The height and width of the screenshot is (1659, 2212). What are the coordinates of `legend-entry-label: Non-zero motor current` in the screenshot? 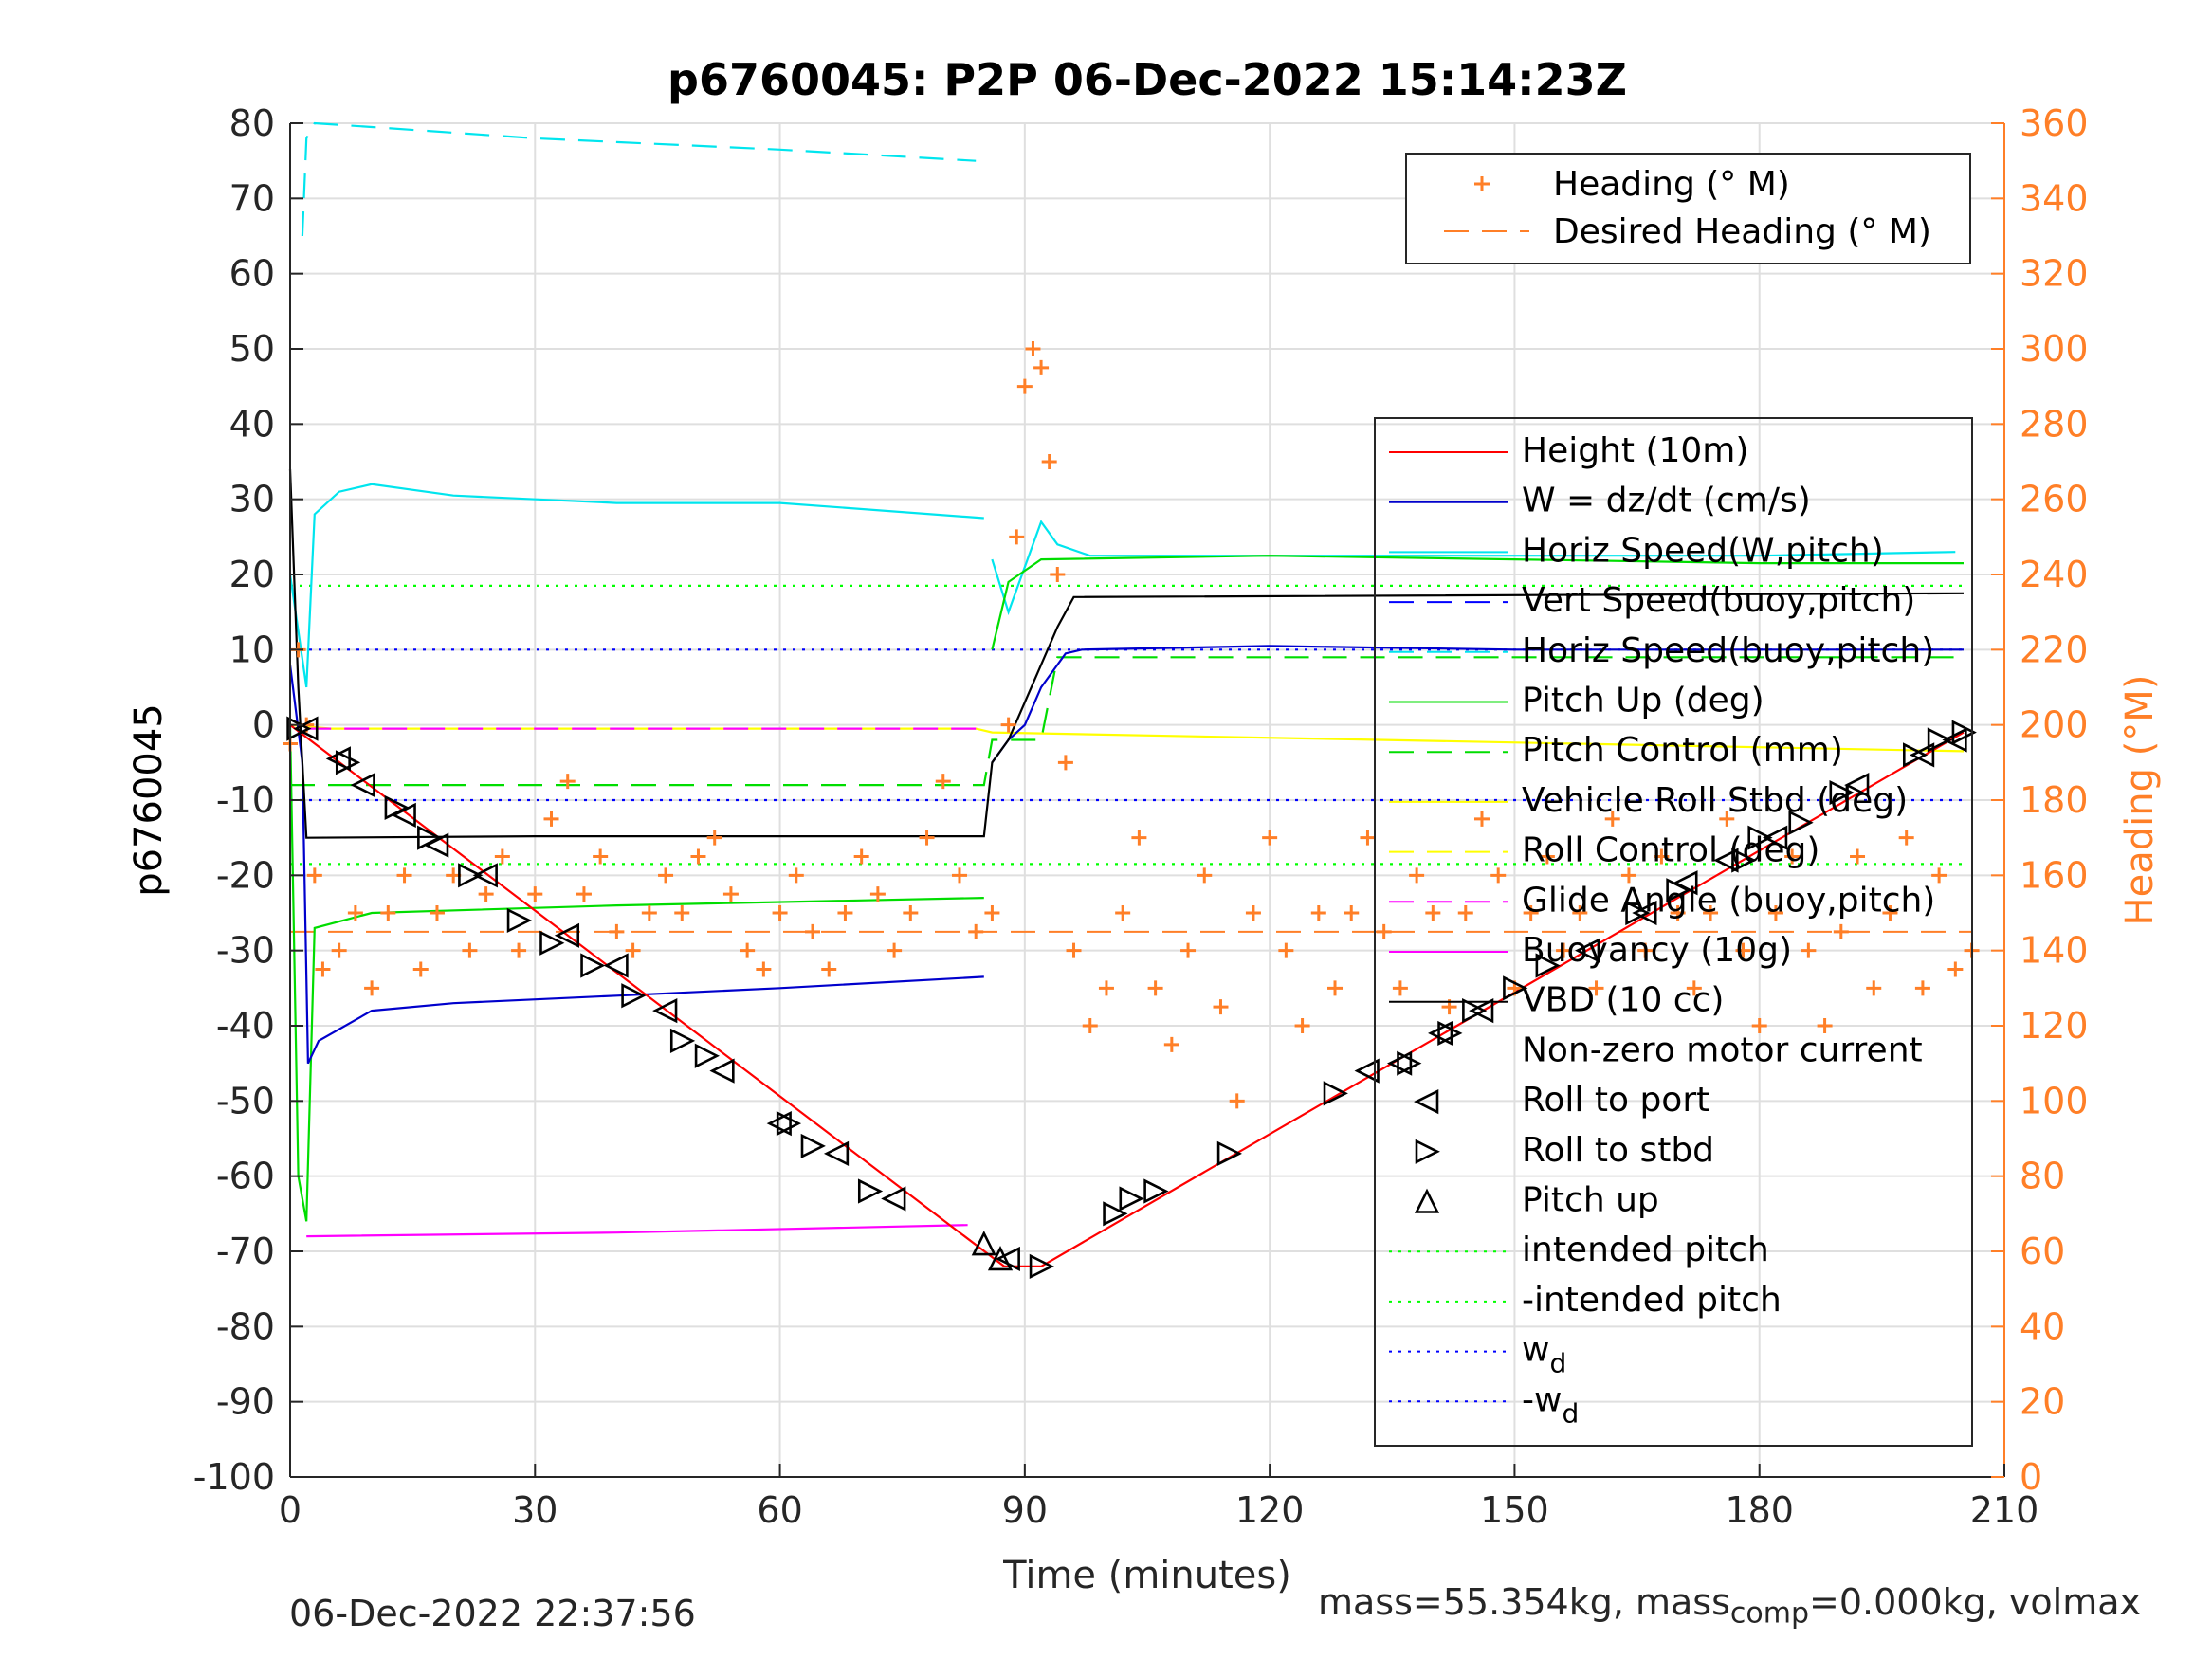 It's located at (1722, 1049).